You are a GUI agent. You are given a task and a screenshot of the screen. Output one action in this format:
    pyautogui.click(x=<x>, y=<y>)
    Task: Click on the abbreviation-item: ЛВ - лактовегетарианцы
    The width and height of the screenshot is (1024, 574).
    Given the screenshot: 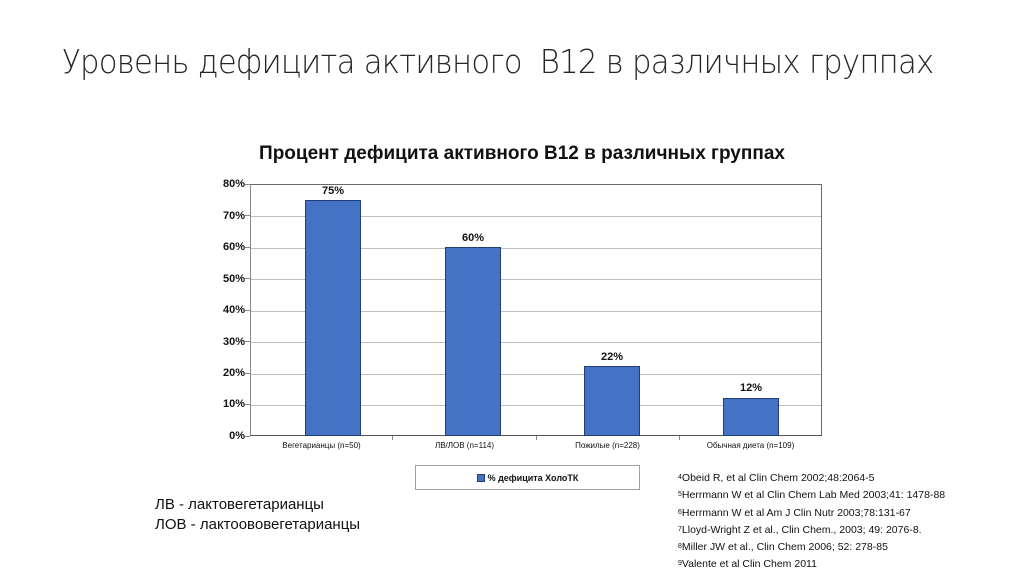 What is the action you would take?
    pyautogui.click(x=239, y=504)
    